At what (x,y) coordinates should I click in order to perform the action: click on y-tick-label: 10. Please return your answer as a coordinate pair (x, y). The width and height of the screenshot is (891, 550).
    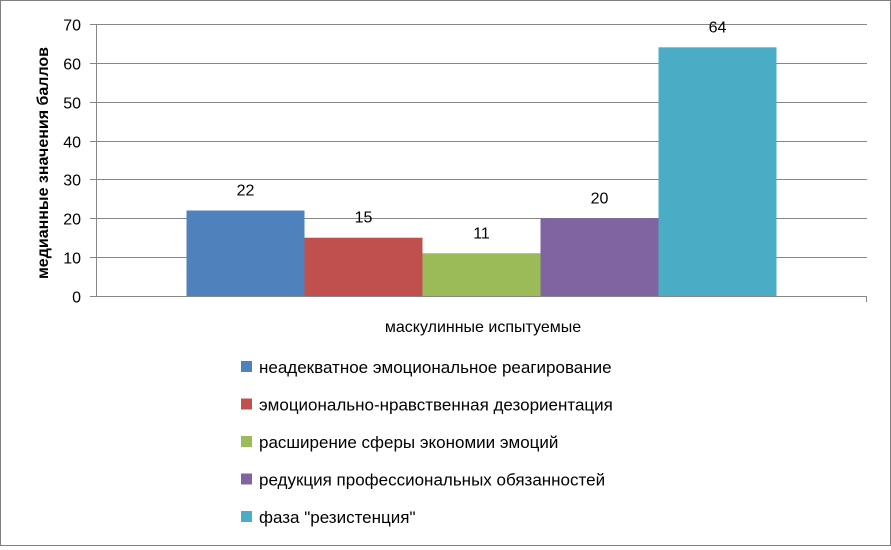
    Looking at the image, I should click on (72, 259).